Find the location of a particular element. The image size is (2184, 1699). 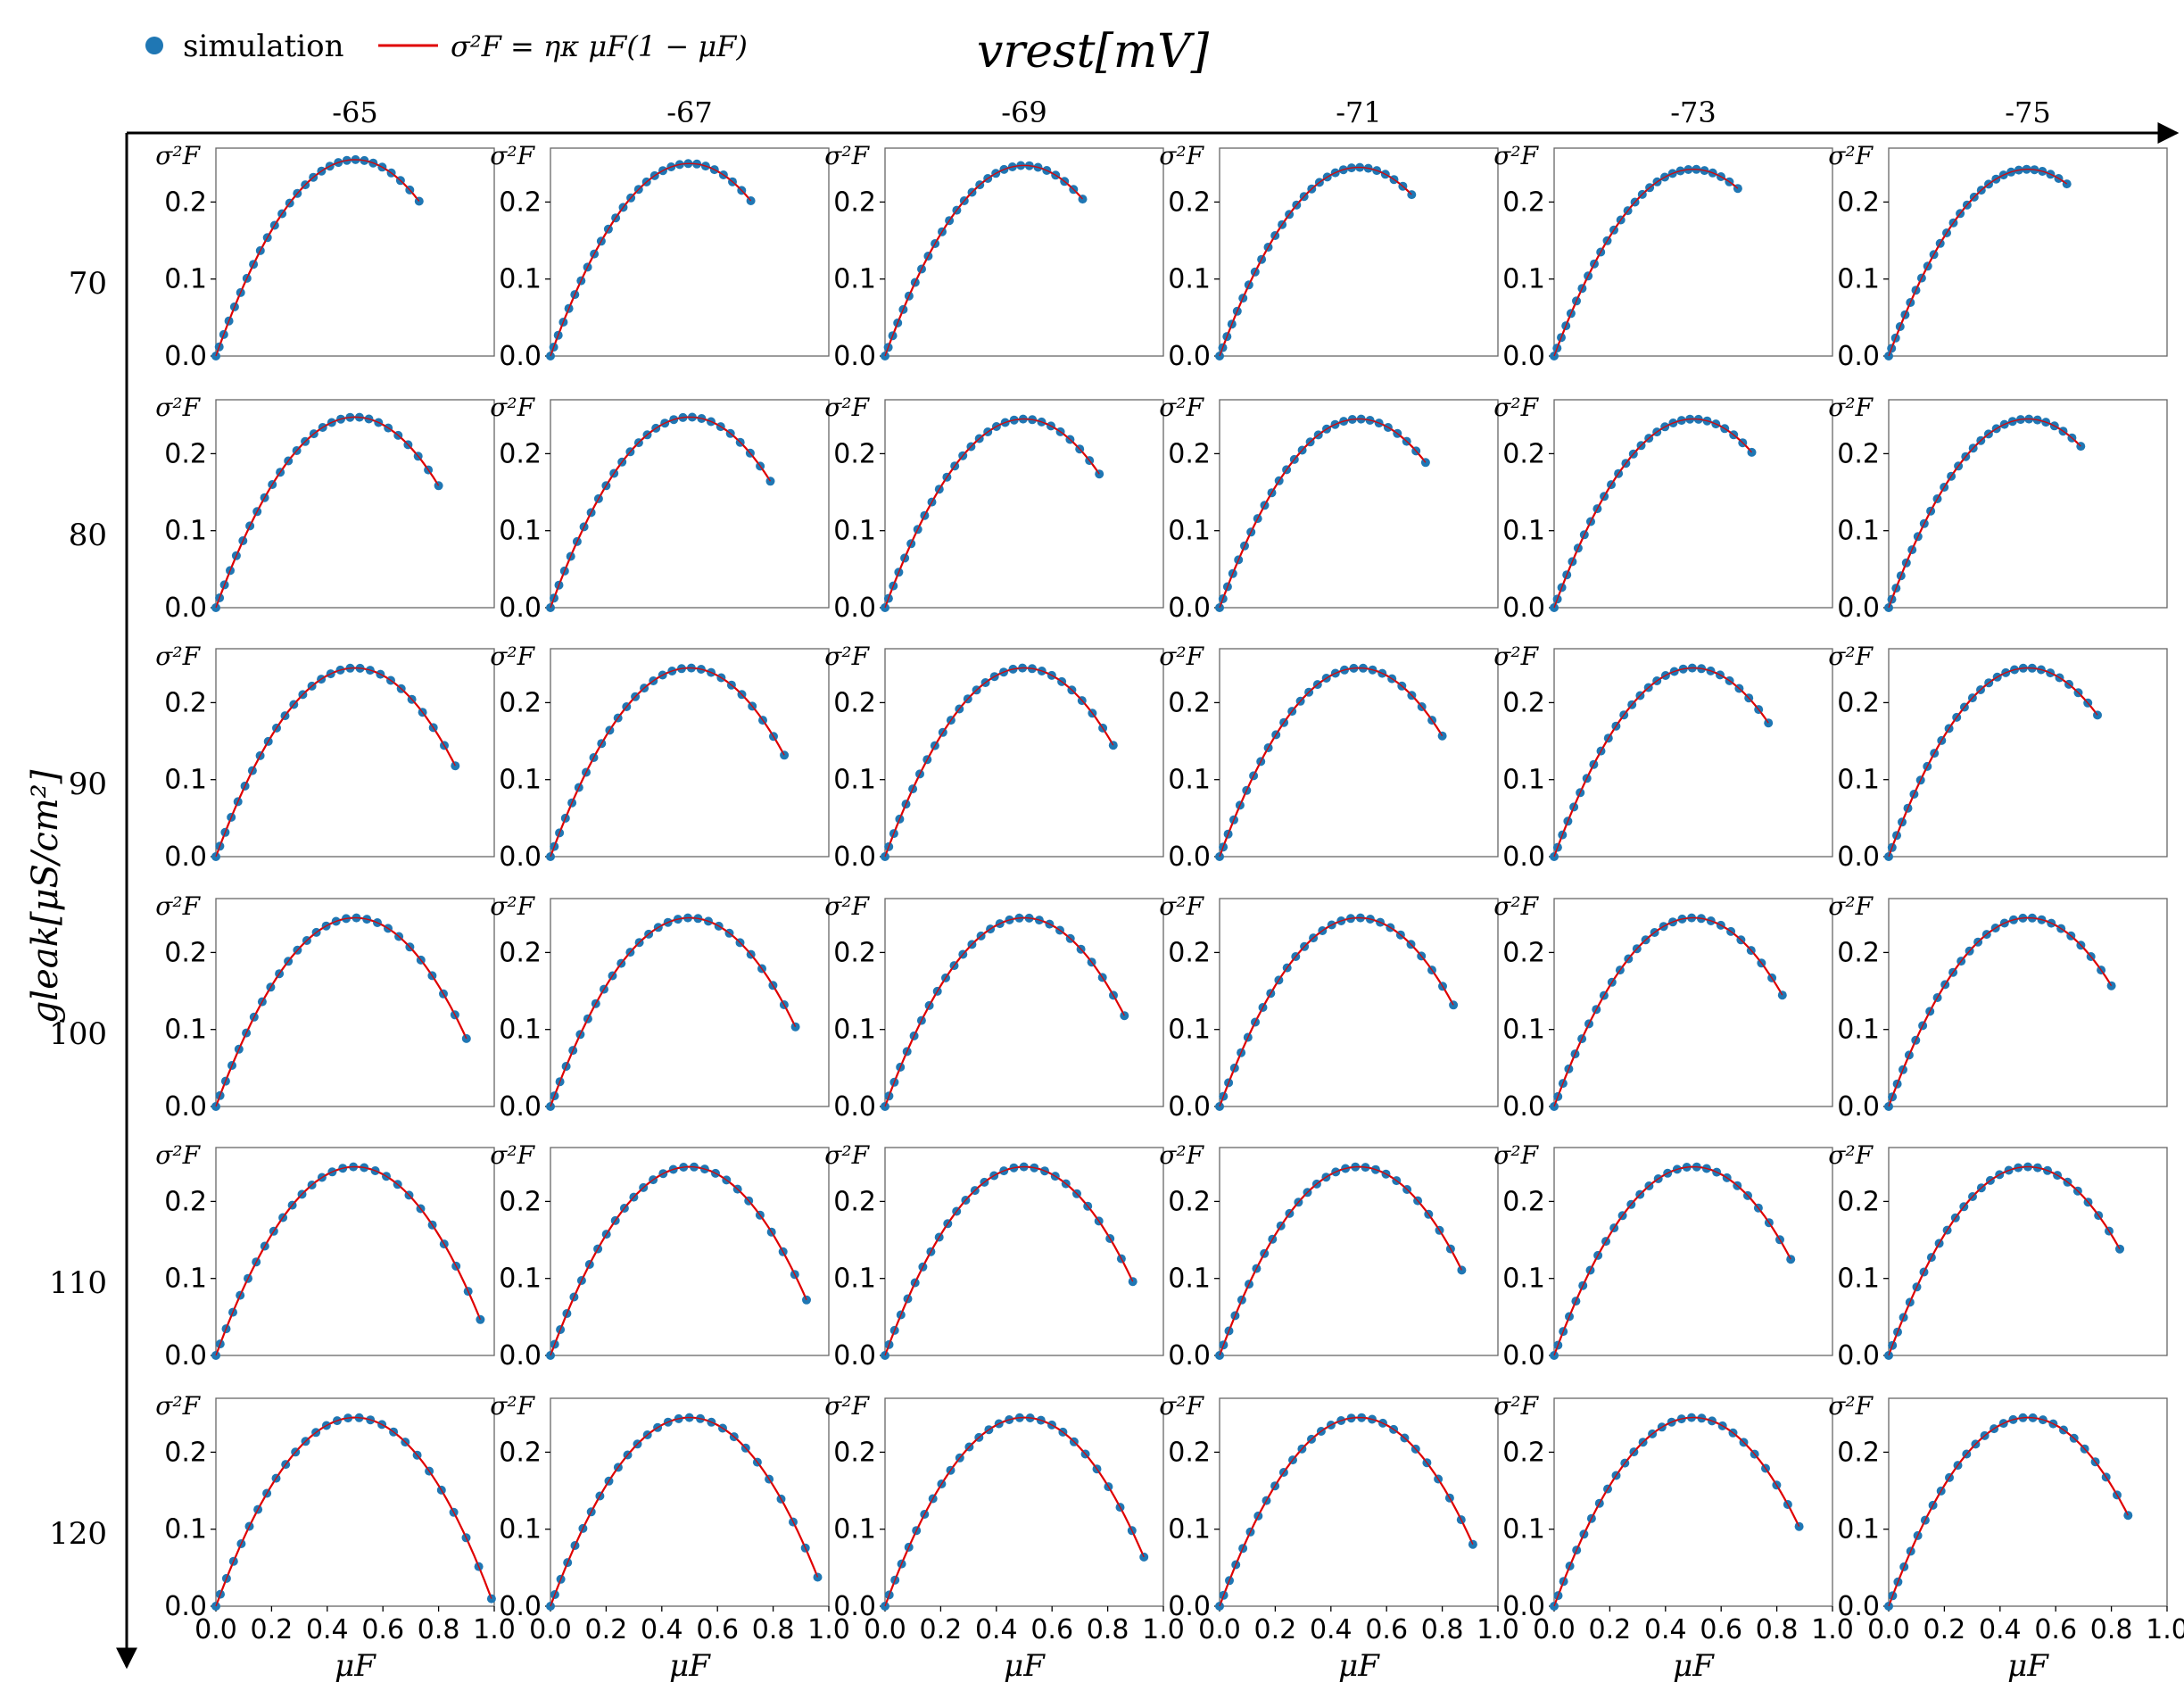

column-label: -71 is located at coordinates (1359, 112).